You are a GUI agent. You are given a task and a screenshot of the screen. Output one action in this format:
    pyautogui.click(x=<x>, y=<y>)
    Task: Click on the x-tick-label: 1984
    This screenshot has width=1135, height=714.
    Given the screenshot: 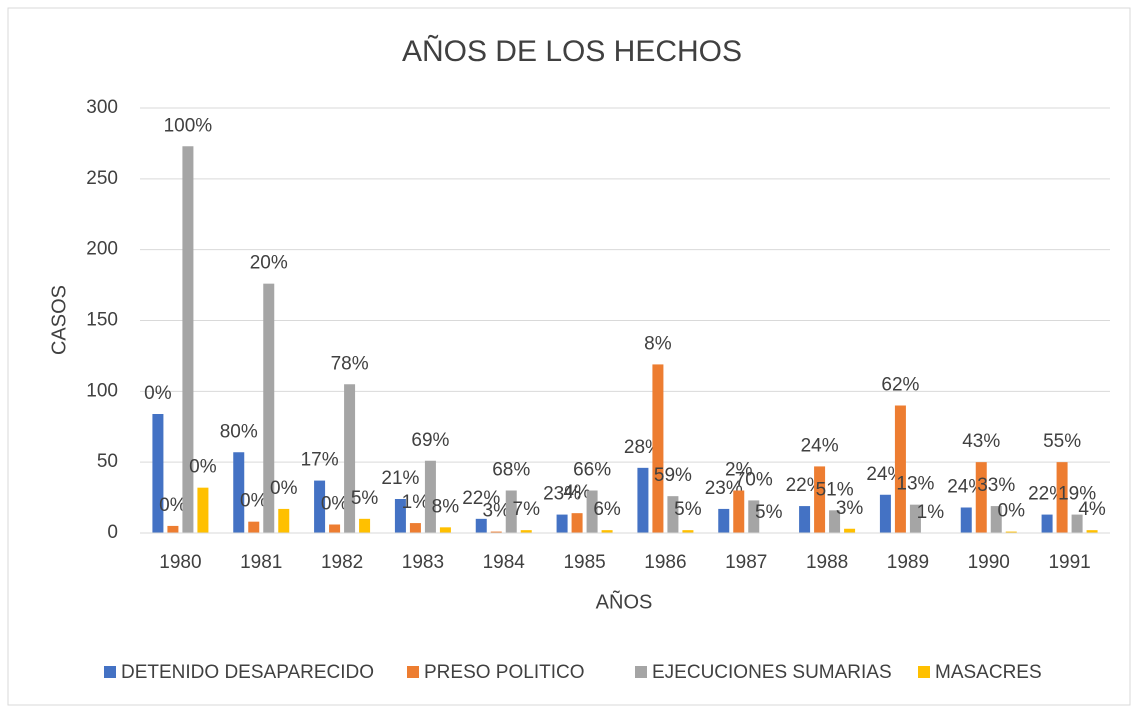 What is the action you would take?
    pyautogui.click(x=504, y=562)
    